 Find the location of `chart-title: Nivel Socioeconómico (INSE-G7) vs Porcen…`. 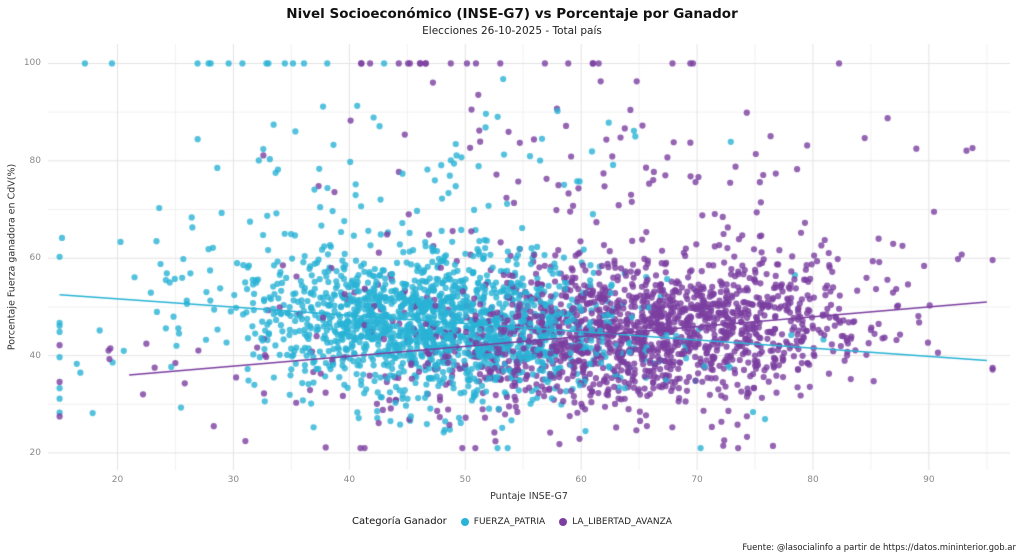

chart-title: Nivel Socioeconómico (INSE-G7) vs Porcen… is located at coordinates (512, 14).